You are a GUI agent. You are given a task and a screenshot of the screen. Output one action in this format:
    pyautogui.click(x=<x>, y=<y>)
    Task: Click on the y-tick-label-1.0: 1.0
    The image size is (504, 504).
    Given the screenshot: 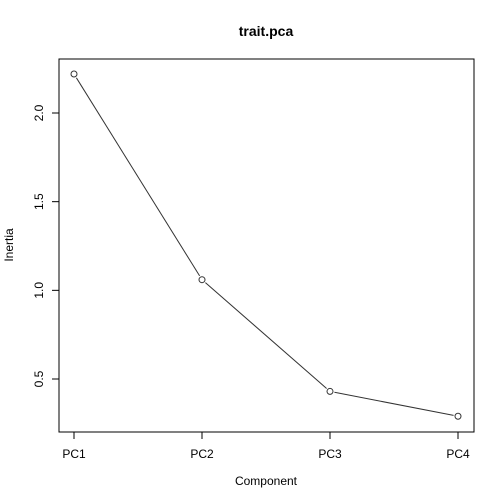 What is the action you would take?
    pyautogui.click(x=39, y=290)
    